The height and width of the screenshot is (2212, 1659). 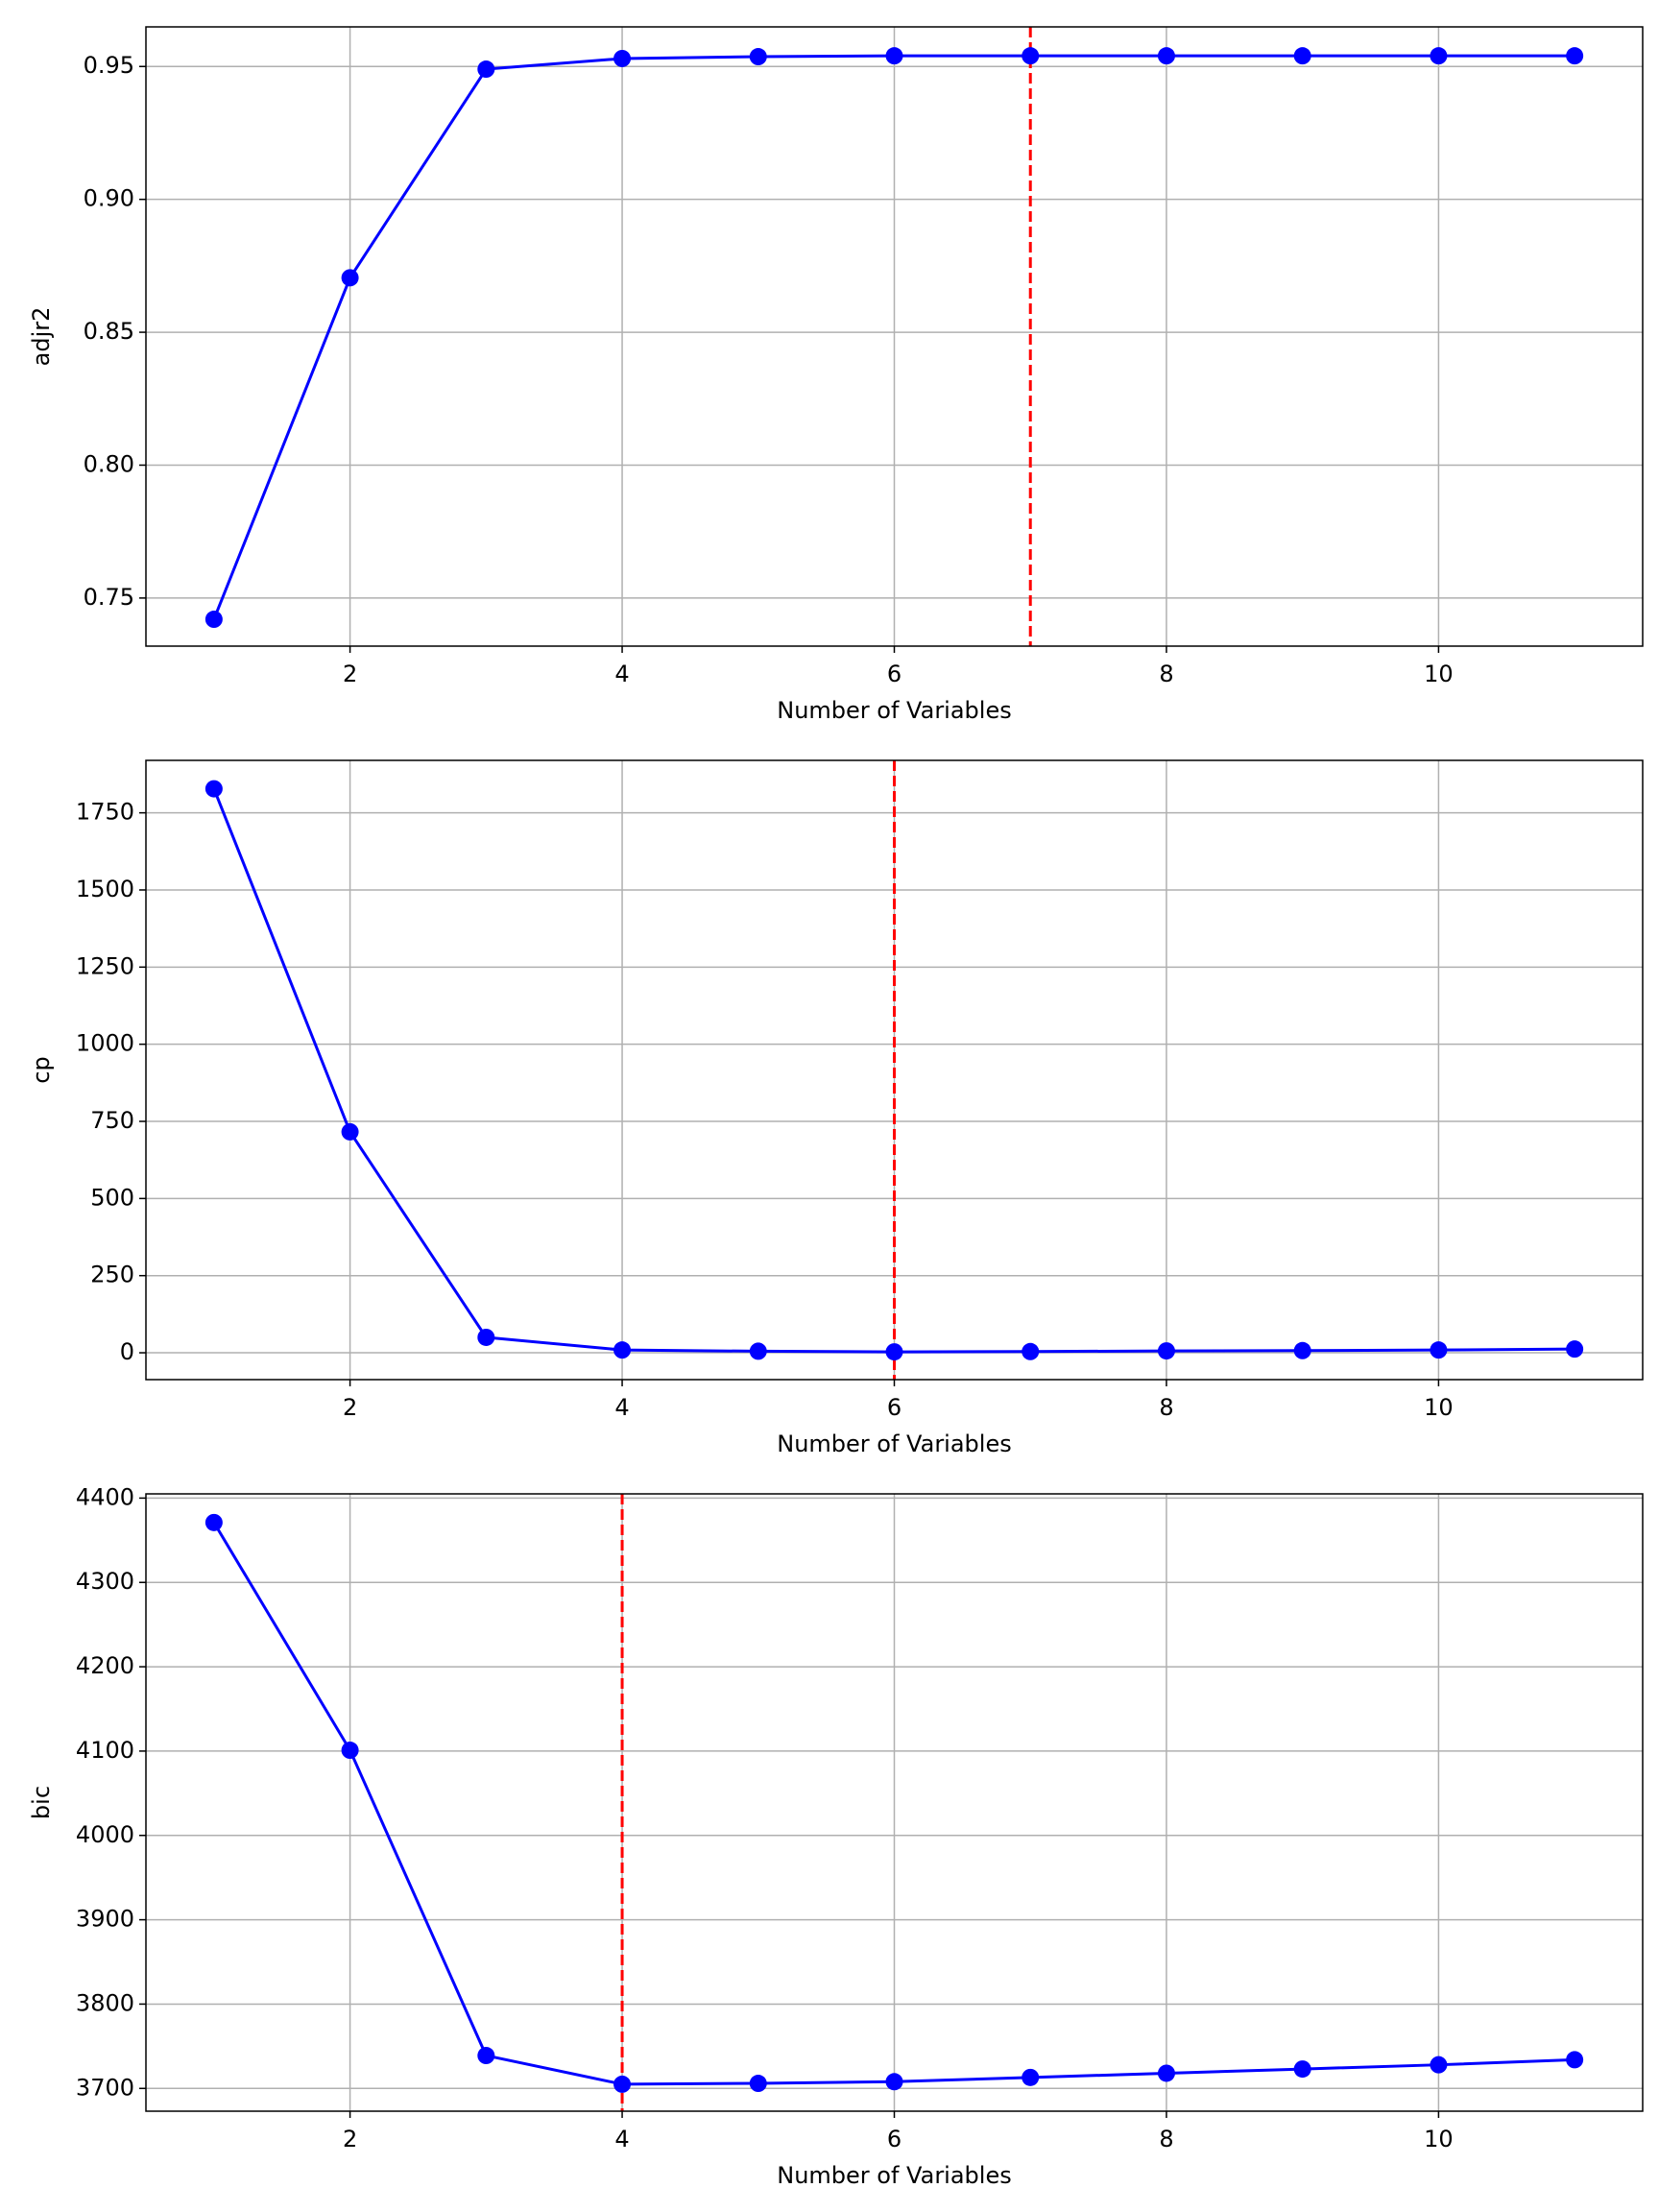 What do you see at coordinates (112, 1275) in the screenshot?
I see `y-tick-label: 250` at bounding box center [112, 1275].